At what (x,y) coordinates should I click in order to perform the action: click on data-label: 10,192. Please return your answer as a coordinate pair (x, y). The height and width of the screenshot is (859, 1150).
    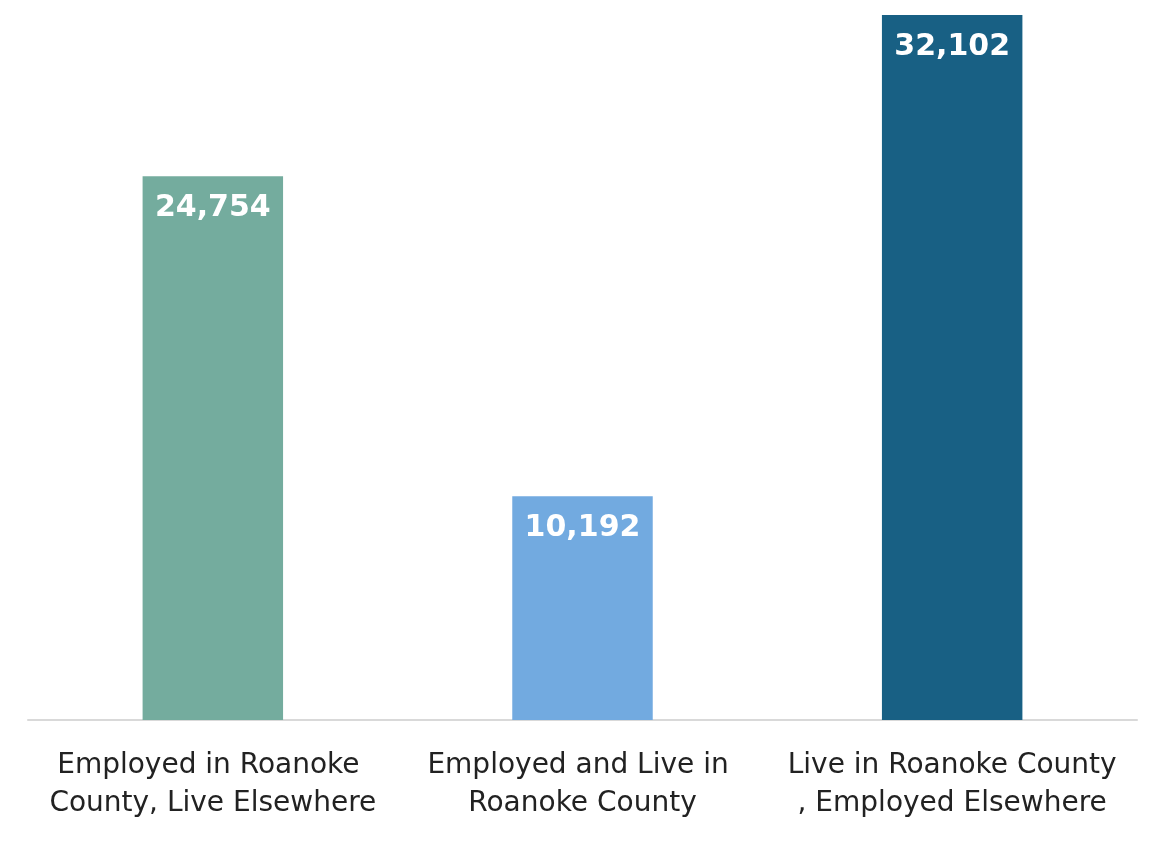
    Looking at the image, I should click on (582, 525).